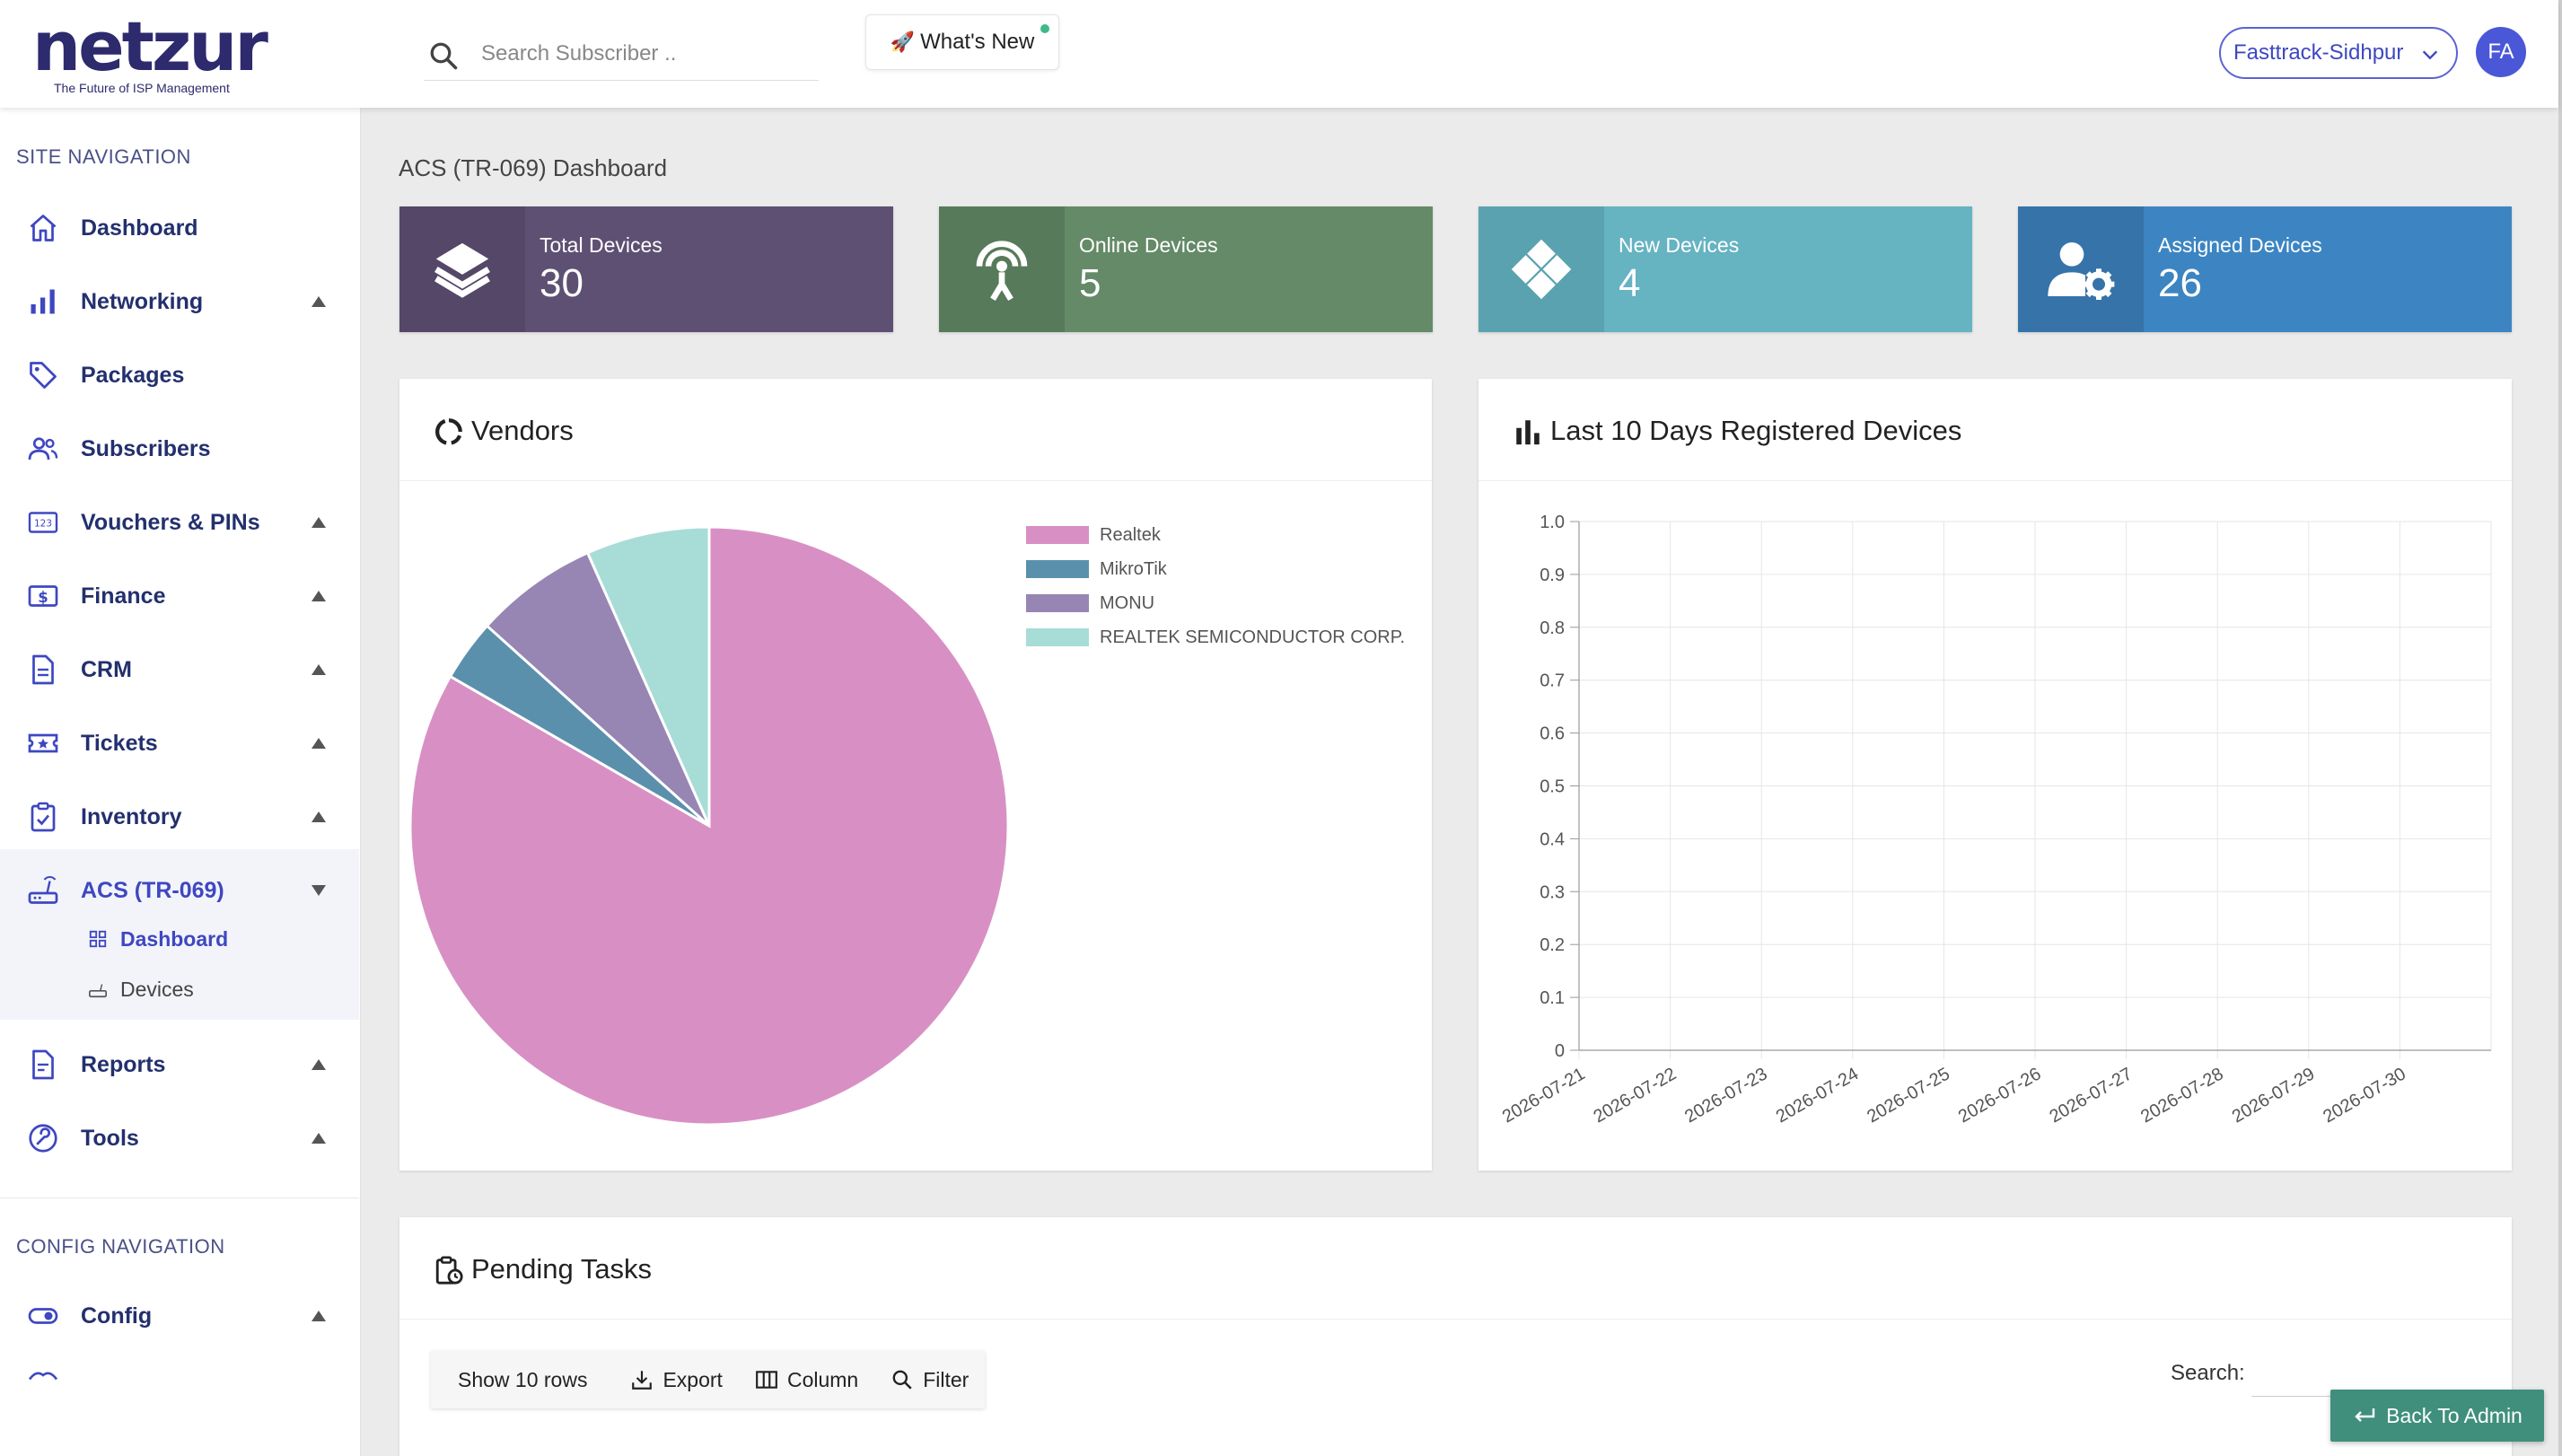 The width and height of the screenshot is (2562, 1456). I want to click on page-scrollbar, so click(2560, 728).